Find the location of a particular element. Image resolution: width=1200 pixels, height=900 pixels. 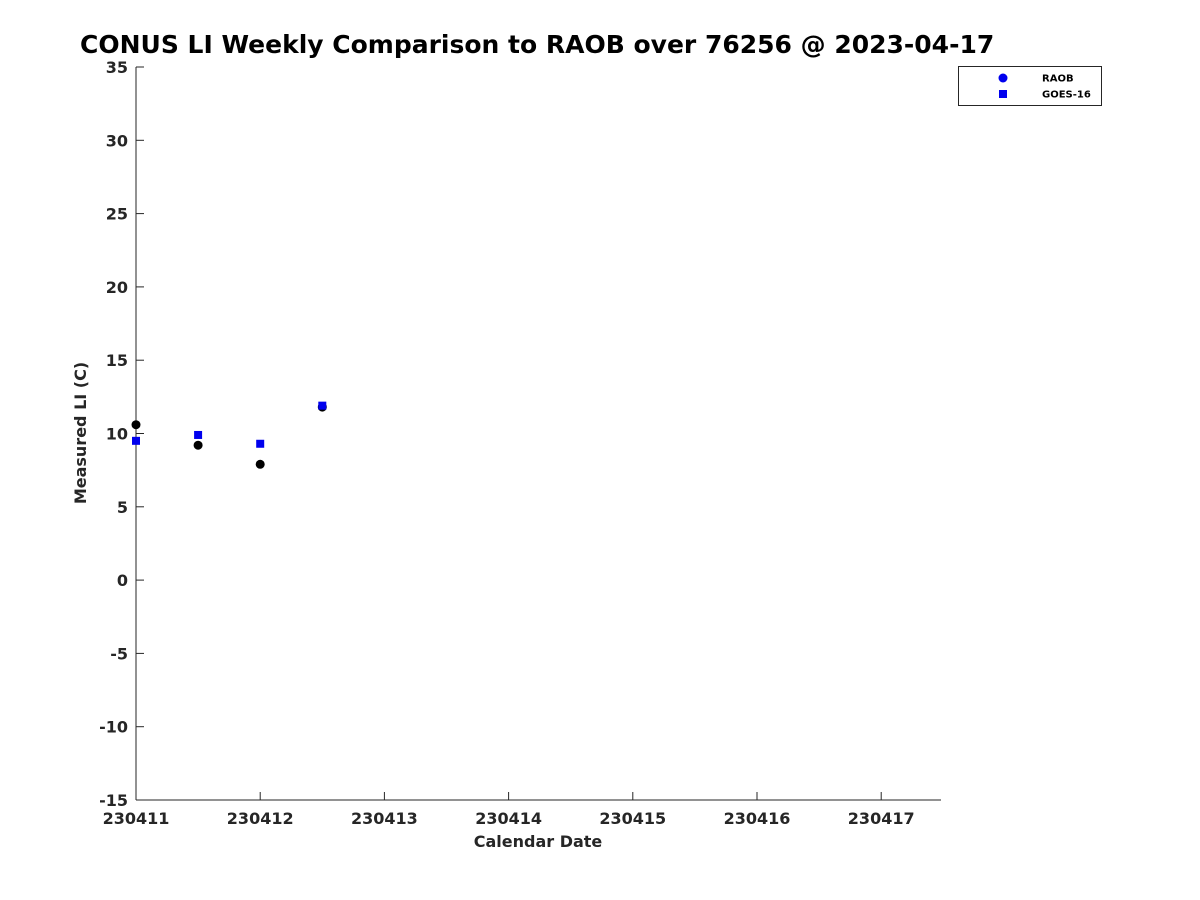

x-tick-label: 230414 is located at coordinates (508, 818).